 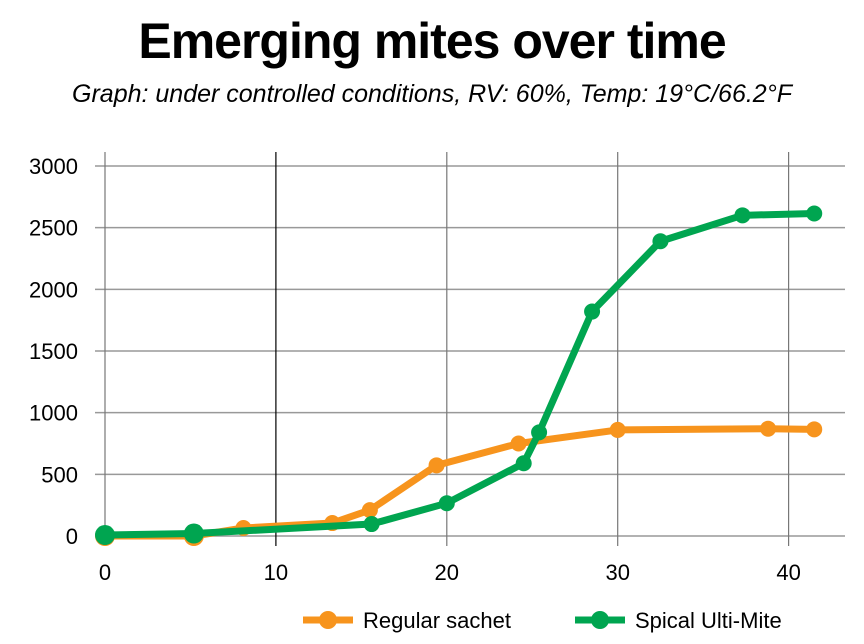 What do you see at coordinates (105, 572) in the screenshot?
I see `x-tick-label: 0` at bounding box center [105, 572].